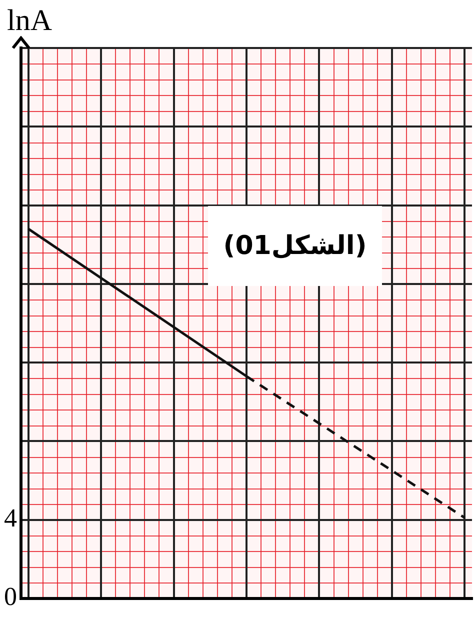 The height and width of the screenshot is (626, 474). What do you see at coordinates (295, 246) in the screenshot?
I see `annotation: (الشكل01)` at bounding box center [295, 246].